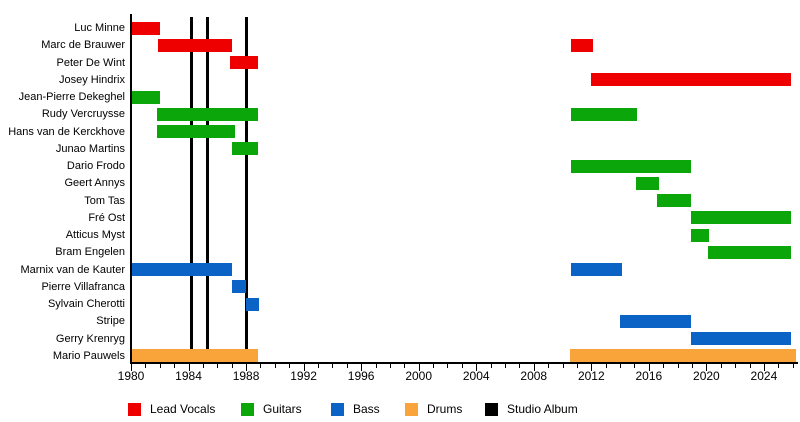 The width and height of the screenshot is (800, 422). I want to click on legend-label: Lead Vocals, so click(183, 409).